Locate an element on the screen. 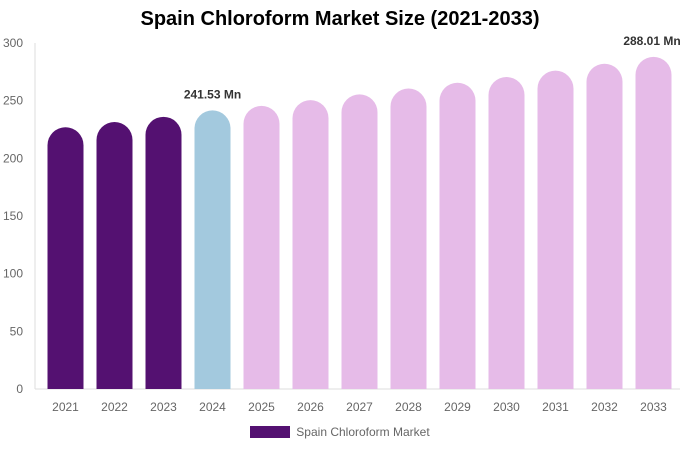 This screenshot has width=680, height=450. x-tick-label: 2021 is located at coordinates (65, 407).